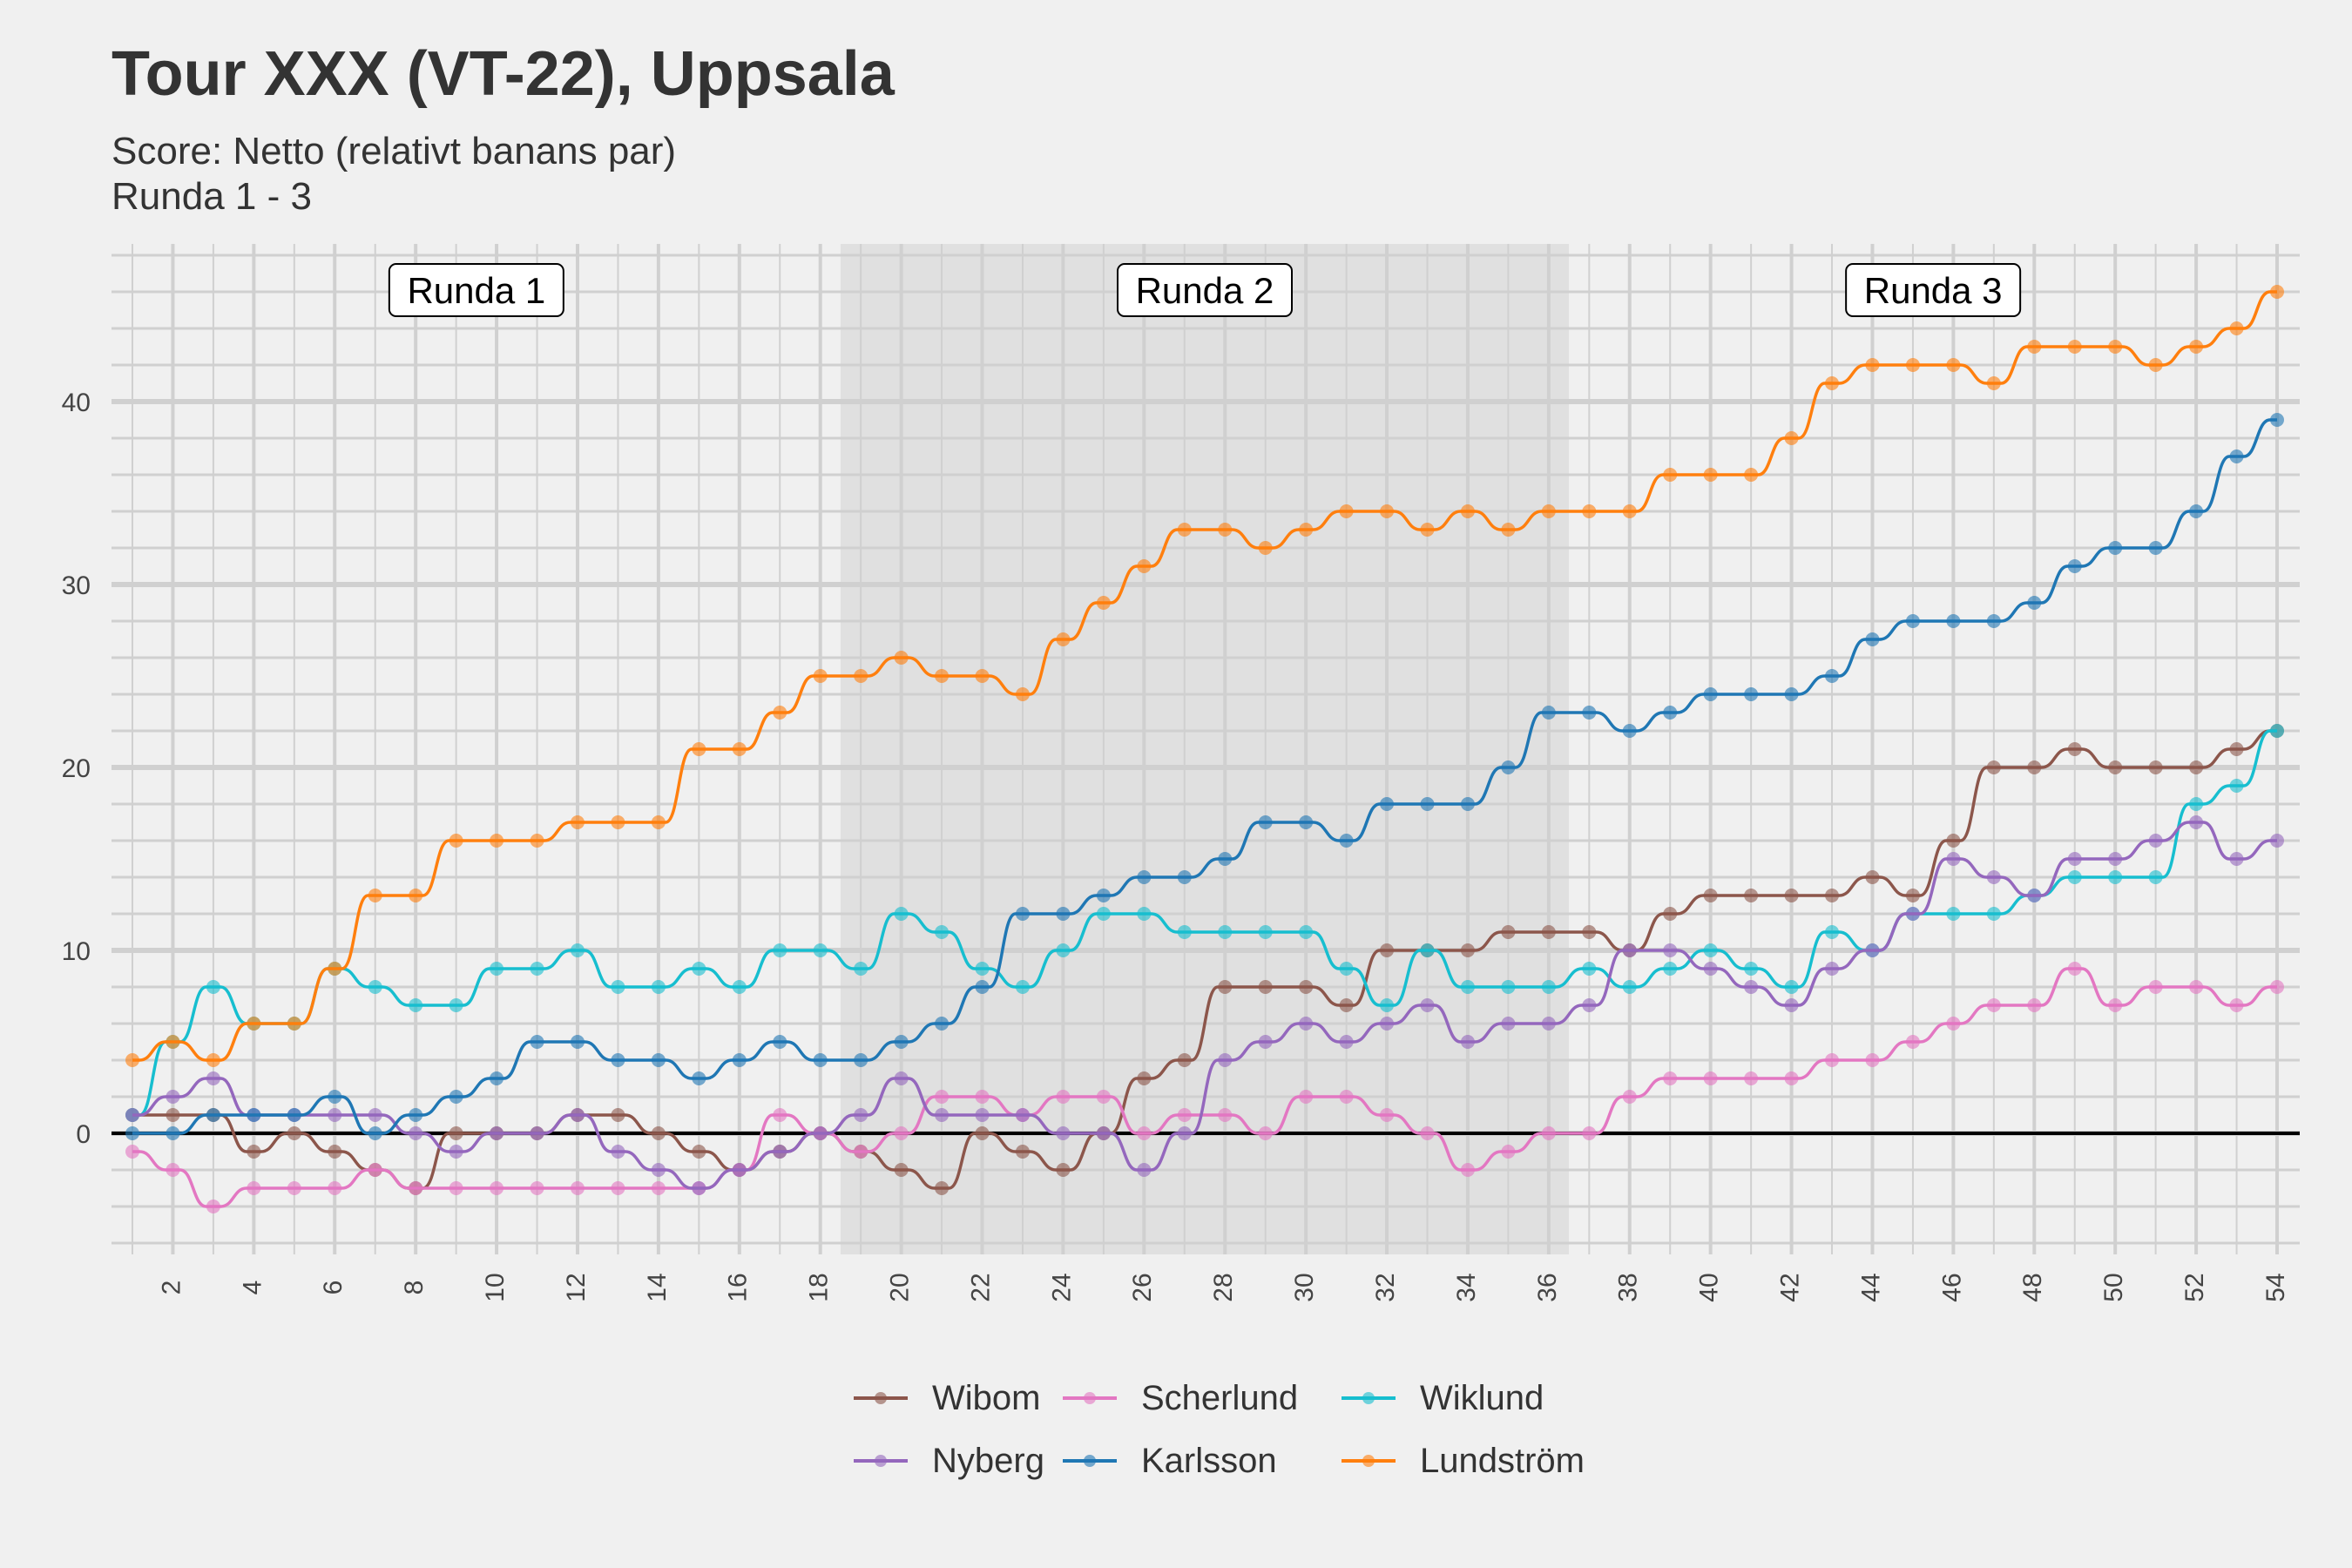 Image resolution: width=2352 pixels, height=1568 pixels. What do you see at coordinates (476, 290) in the screenshot?
I see `round-label-text: Runda 1` at bounding box center [476, 290].